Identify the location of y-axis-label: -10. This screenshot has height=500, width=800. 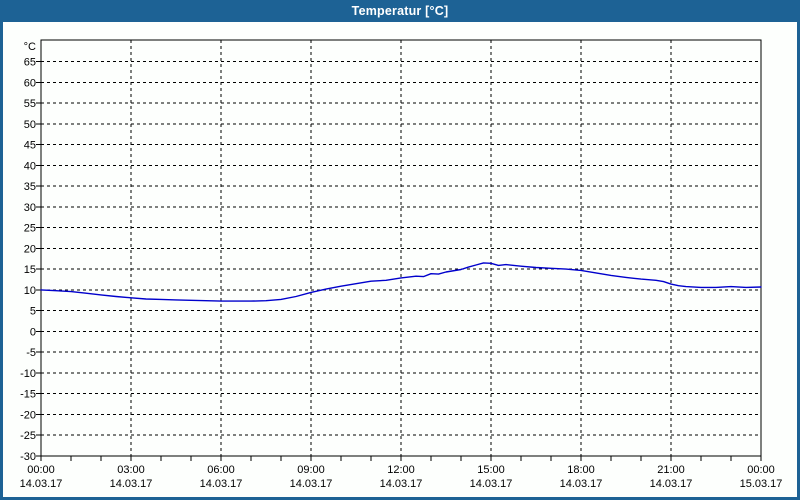
(28, 374).